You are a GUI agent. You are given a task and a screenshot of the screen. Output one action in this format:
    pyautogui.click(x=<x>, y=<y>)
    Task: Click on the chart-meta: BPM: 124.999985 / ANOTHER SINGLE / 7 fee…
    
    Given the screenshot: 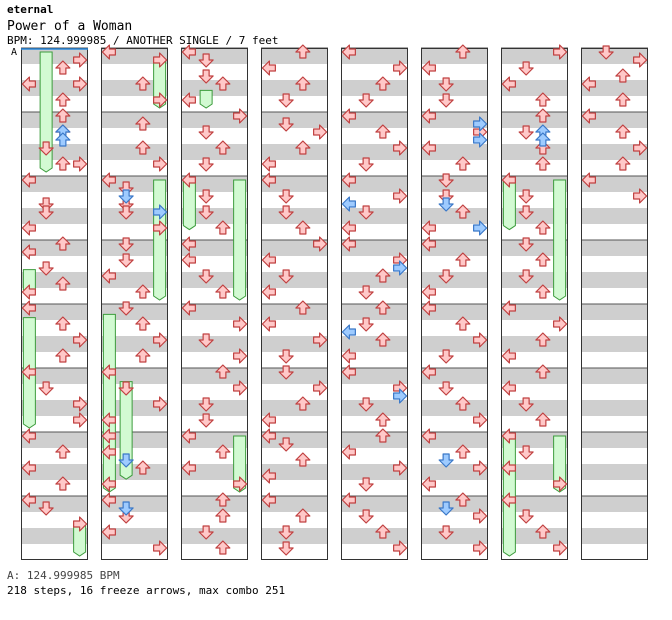 What is the action you would take?
    pyautogui.click(x=143, y=40)
    